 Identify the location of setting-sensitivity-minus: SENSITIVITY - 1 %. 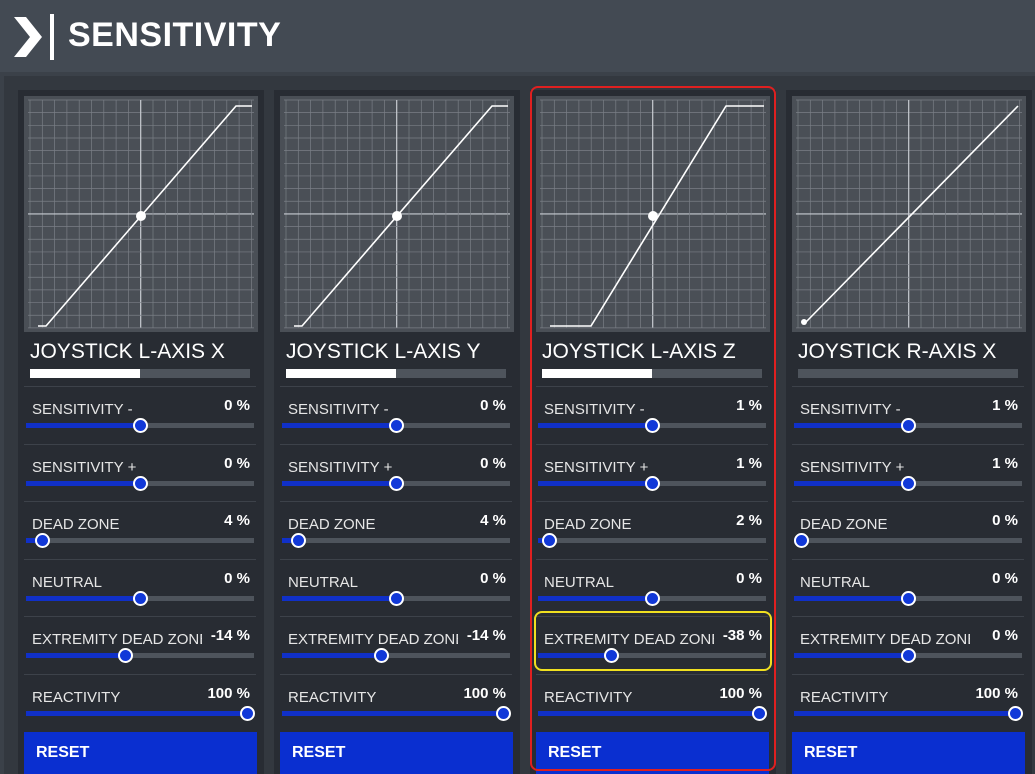
(652, 414).